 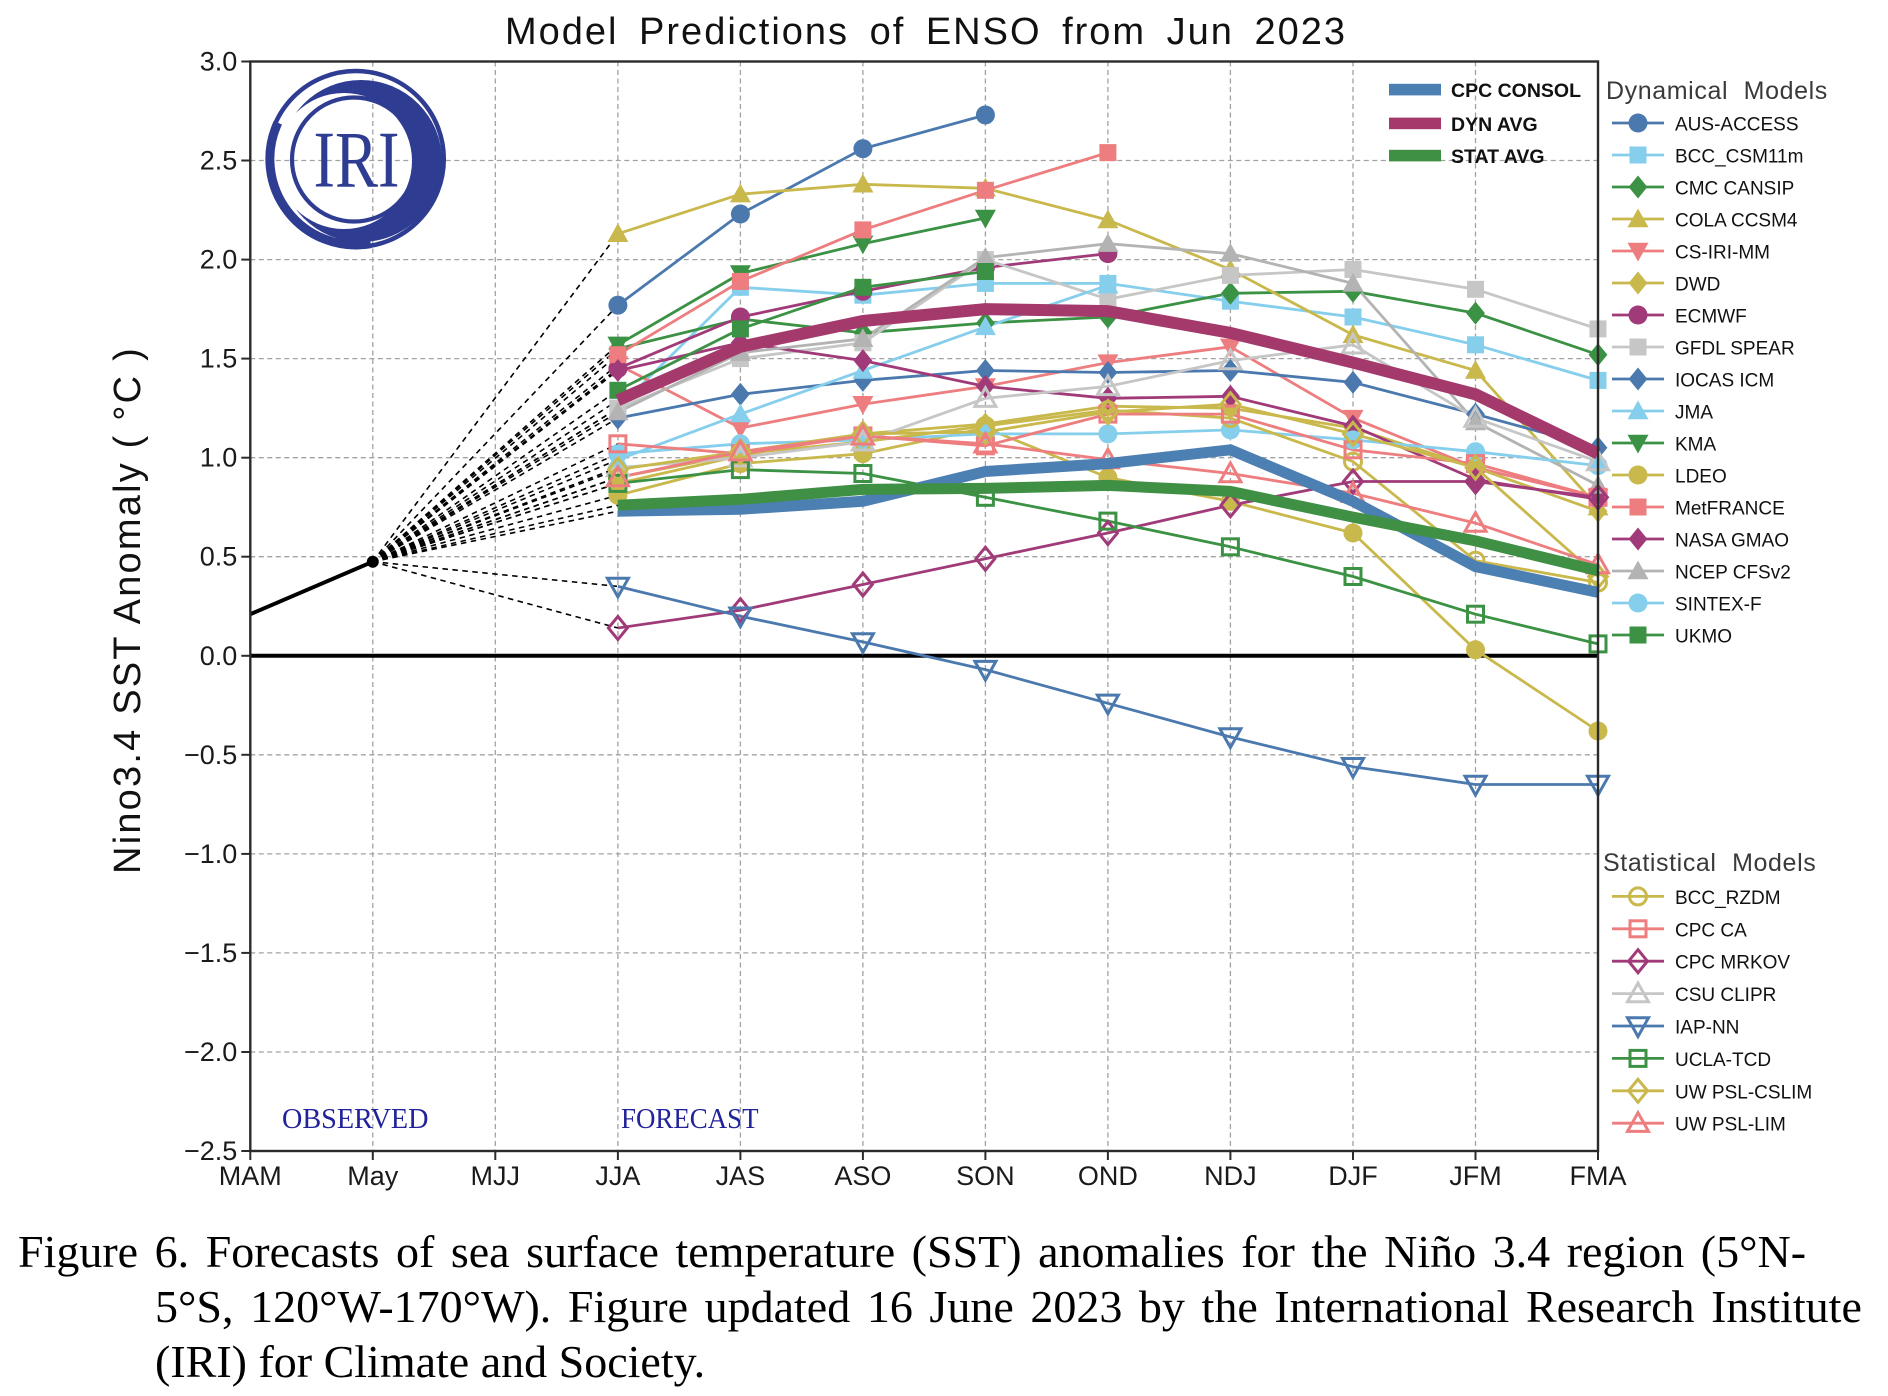 I want to click on svg-text: LDEO, so click(x=1701, y=477).